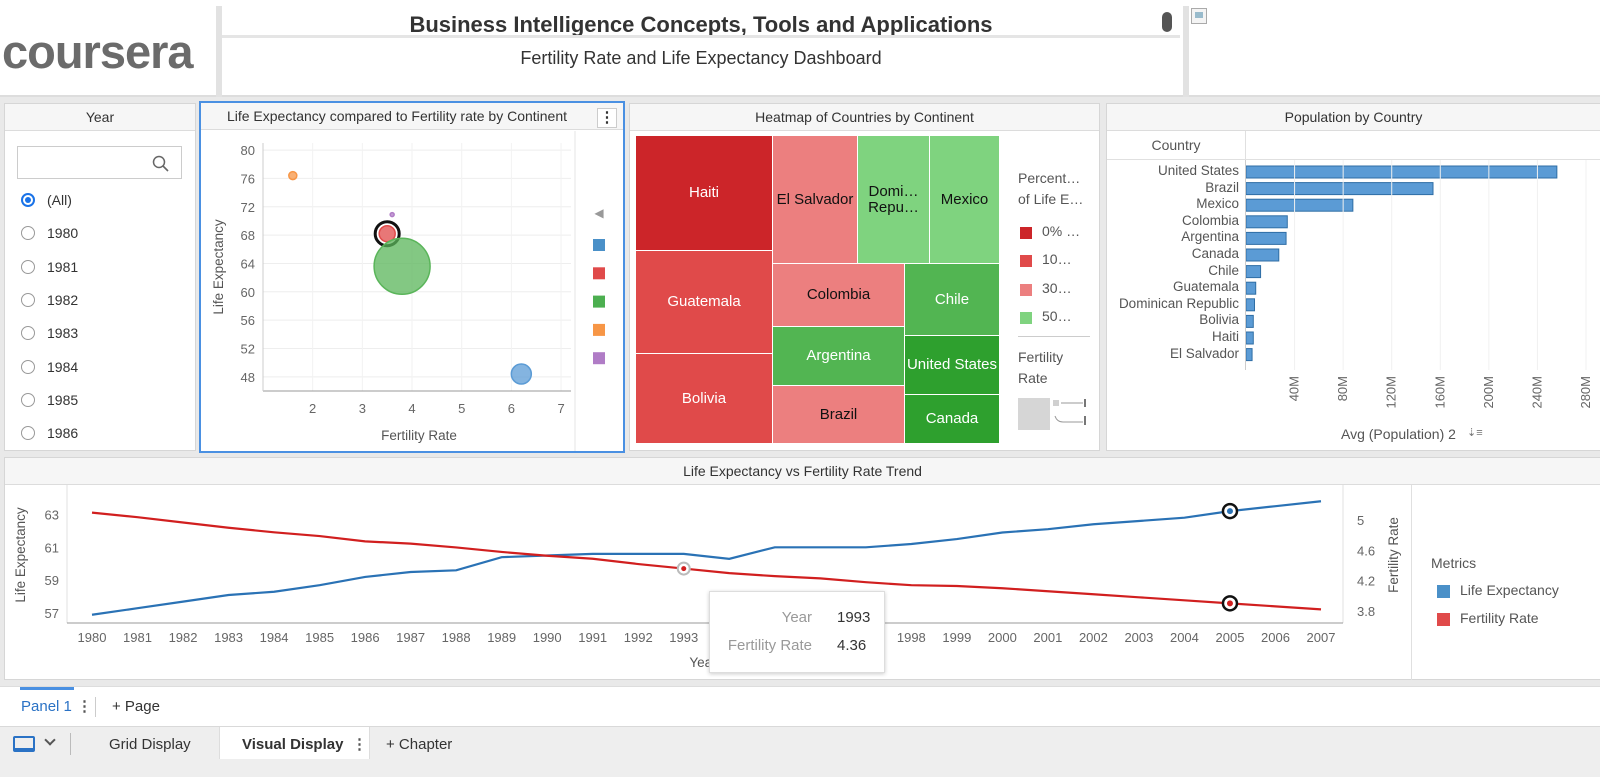  I want to click on year-filter-panel: Year (All) 1980 1981 1982 1983 1984 1985 1986, so click(100, 277).